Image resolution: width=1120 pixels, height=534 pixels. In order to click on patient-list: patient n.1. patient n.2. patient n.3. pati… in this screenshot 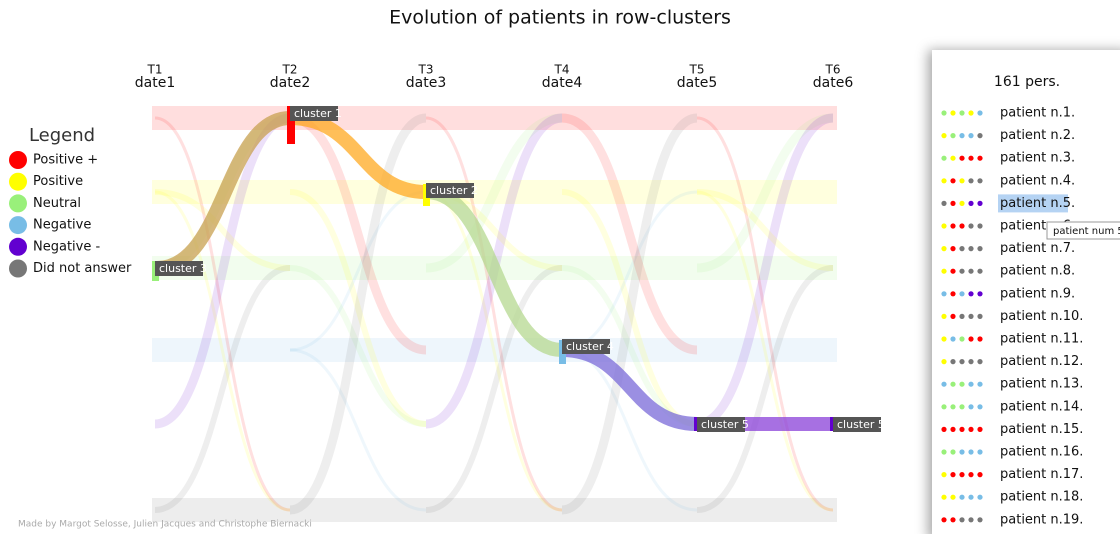, I will do `click(1012, 316)`.